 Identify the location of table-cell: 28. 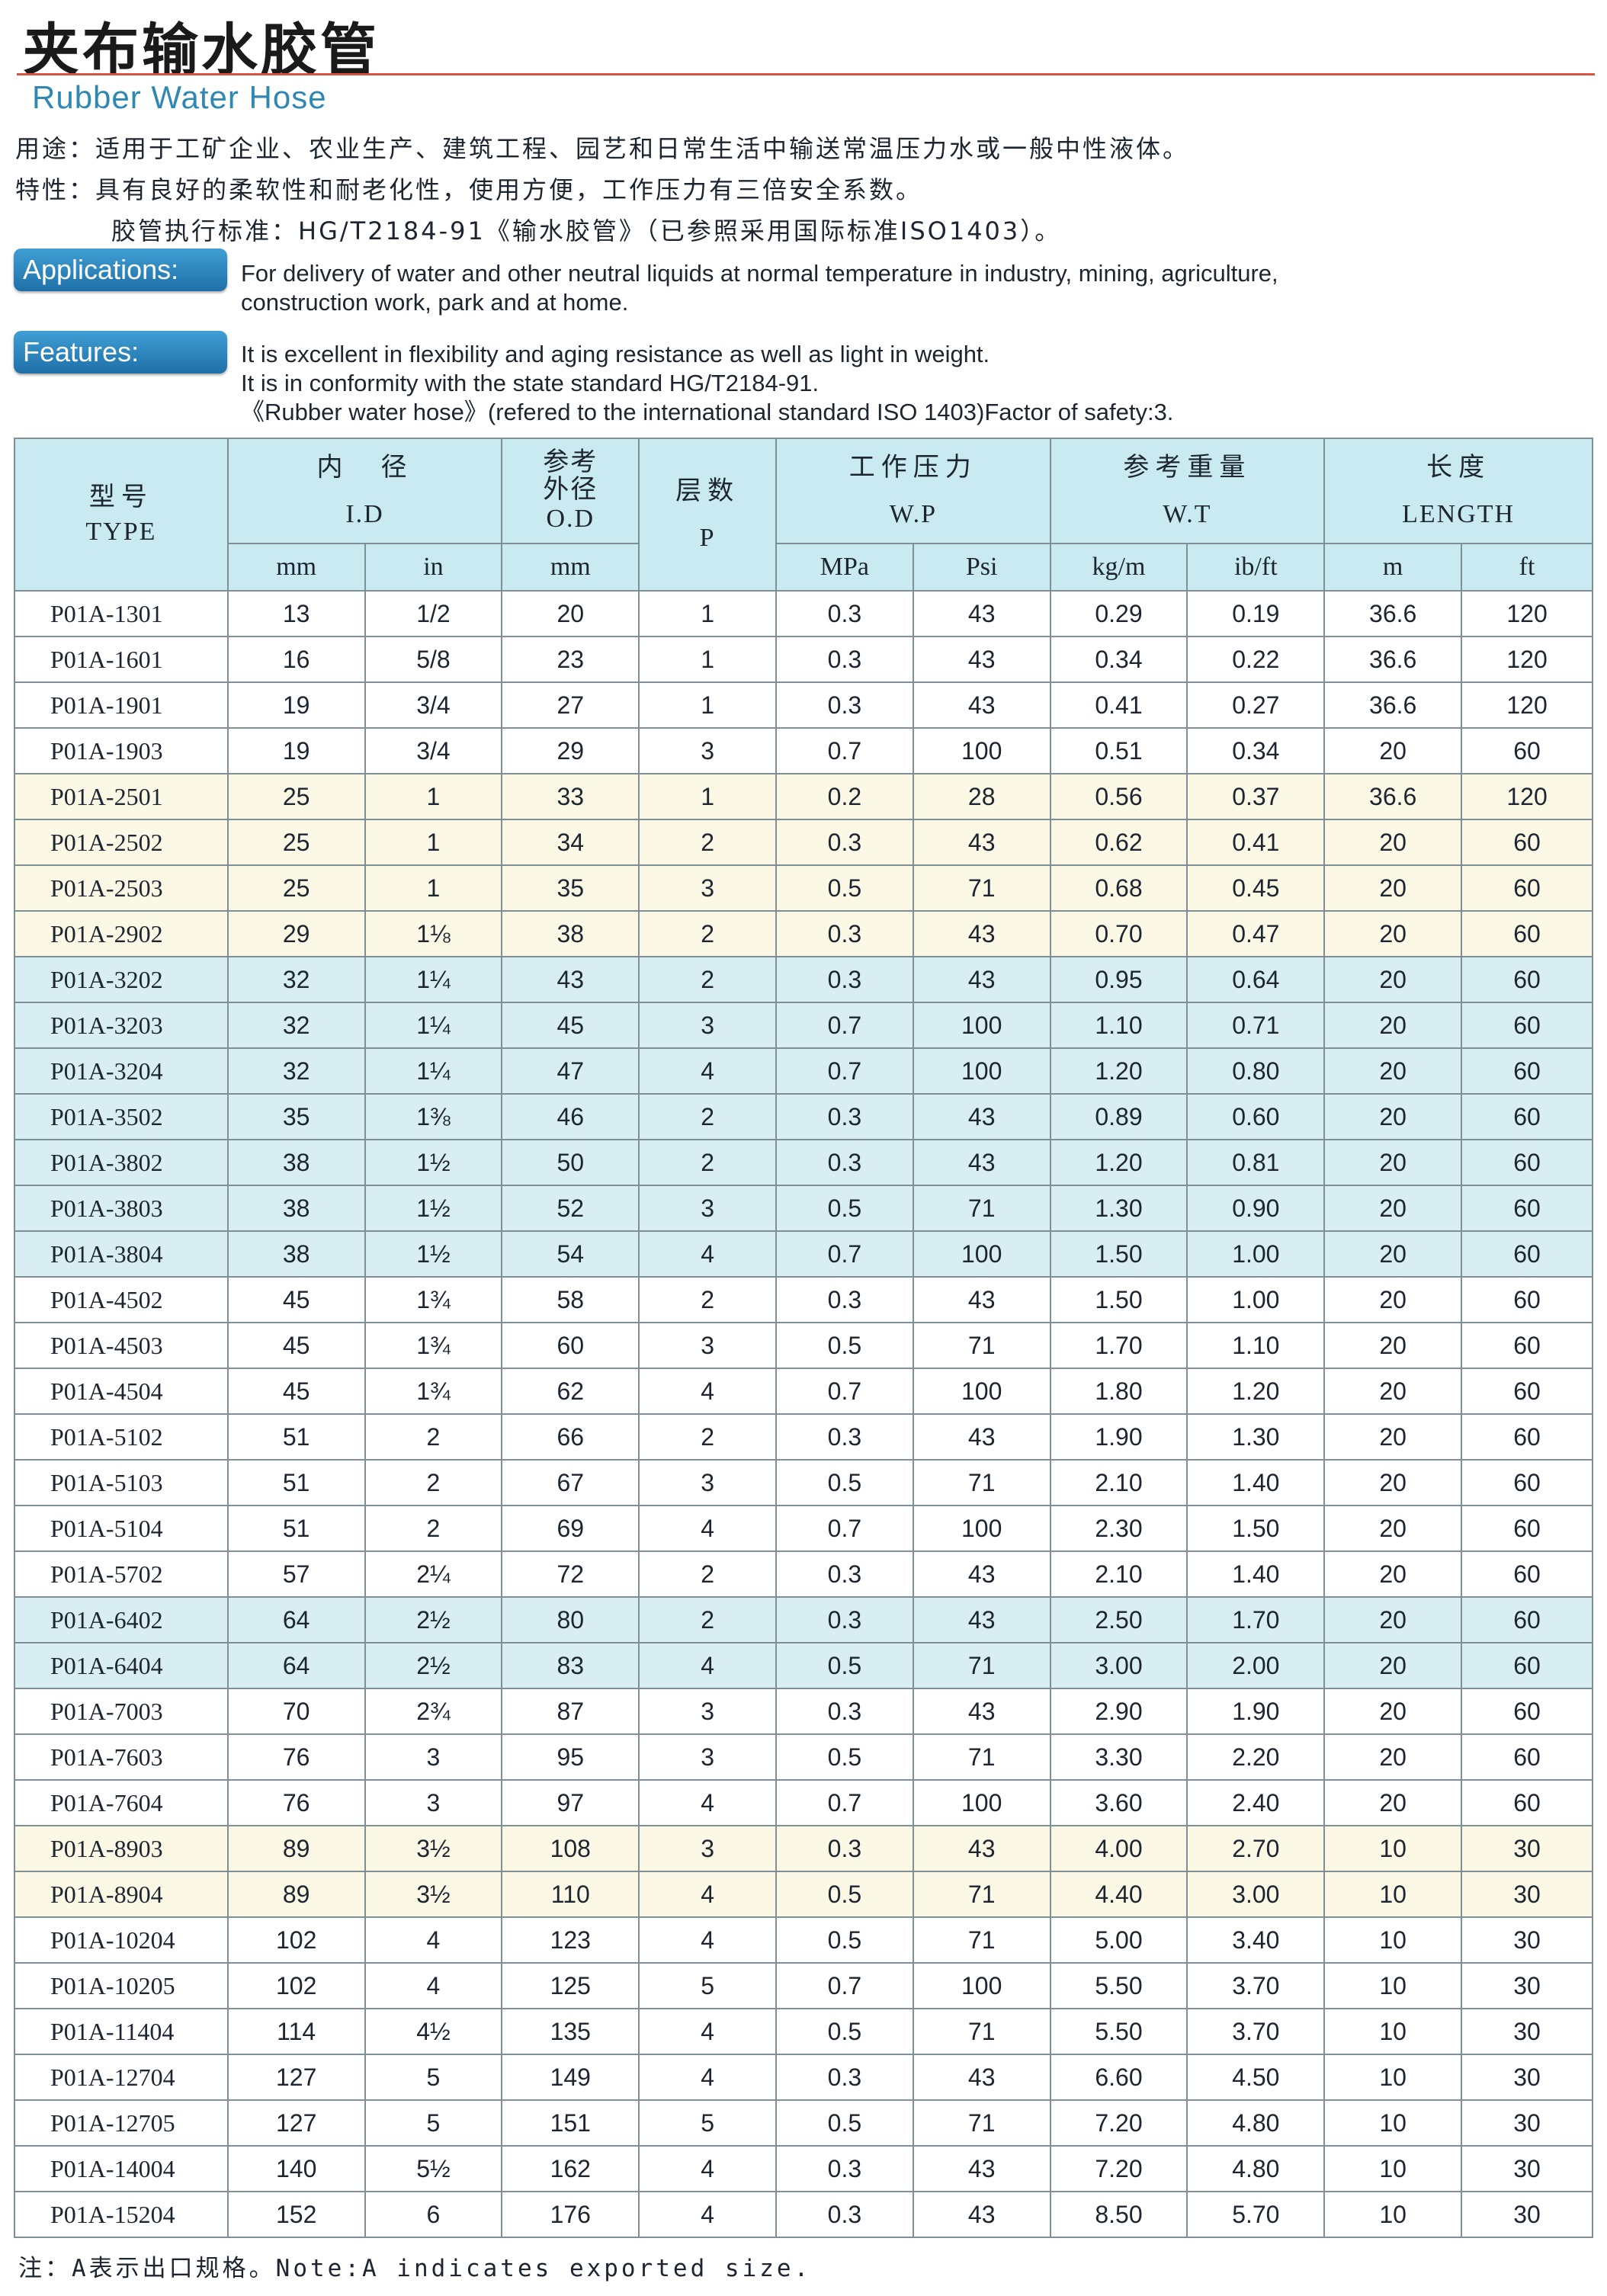
(981, 796).